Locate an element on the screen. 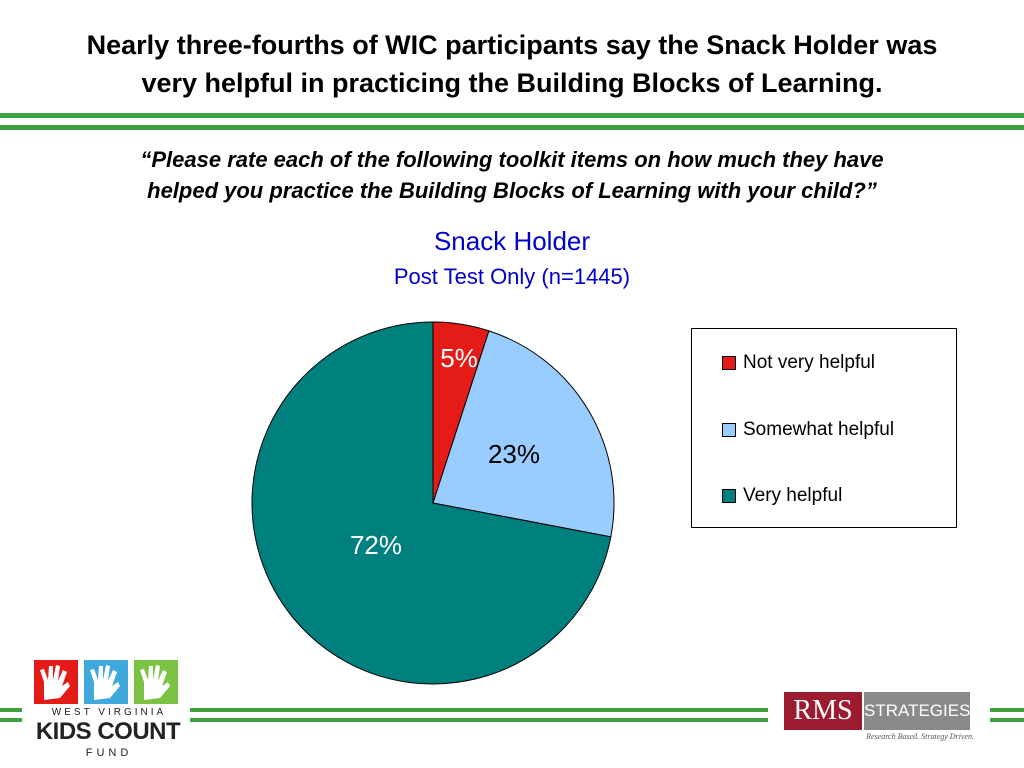 The height and width of the screenshot is (768, 1024). kids-count-name: KIDS COUNT is located at coordinates (108, 731).